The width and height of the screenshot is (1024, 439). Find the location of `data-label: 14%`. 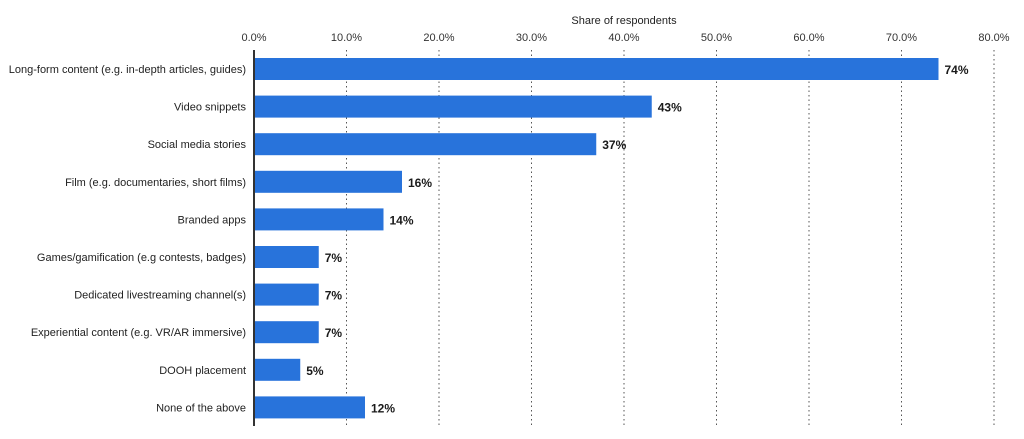

data-label: 14% is located at coordinates (402, 220).